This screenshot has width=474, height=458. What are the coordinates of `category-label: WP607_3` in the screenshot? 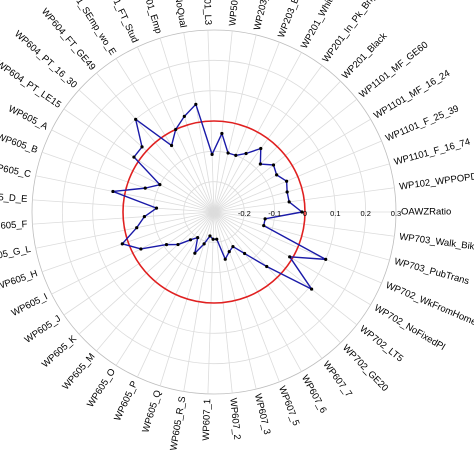 It's located at (262, 414).